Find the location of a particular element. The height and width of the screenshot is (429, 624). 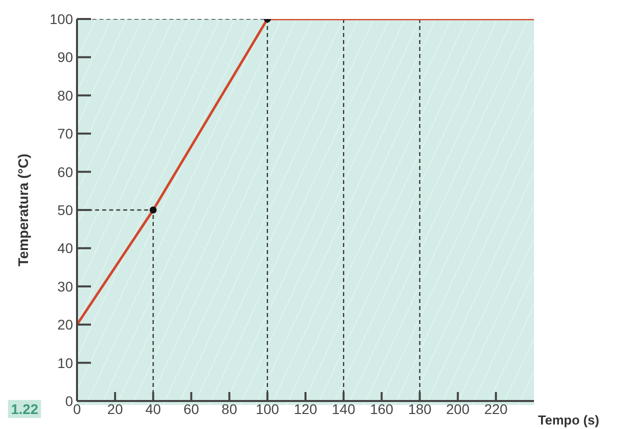

x-tick-label: 180 is located at coordinates (420, 408).